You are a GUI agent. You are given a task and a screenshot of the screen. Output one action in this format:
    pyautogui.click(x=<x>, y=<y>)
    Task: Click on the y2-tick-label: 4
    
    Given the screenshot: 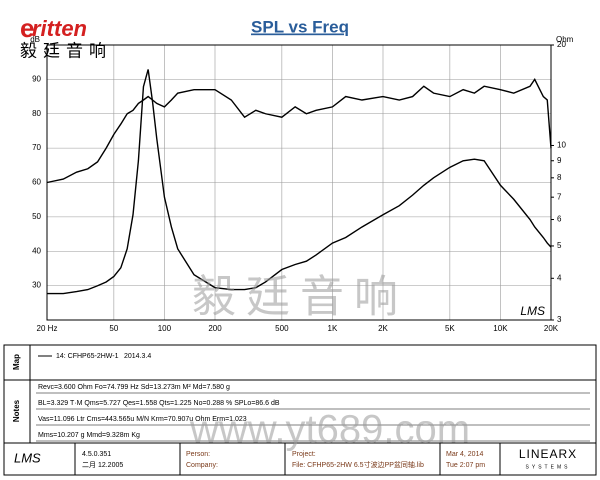 What is the action you would take?
    pyautogui.click(x=559, y=277)
    